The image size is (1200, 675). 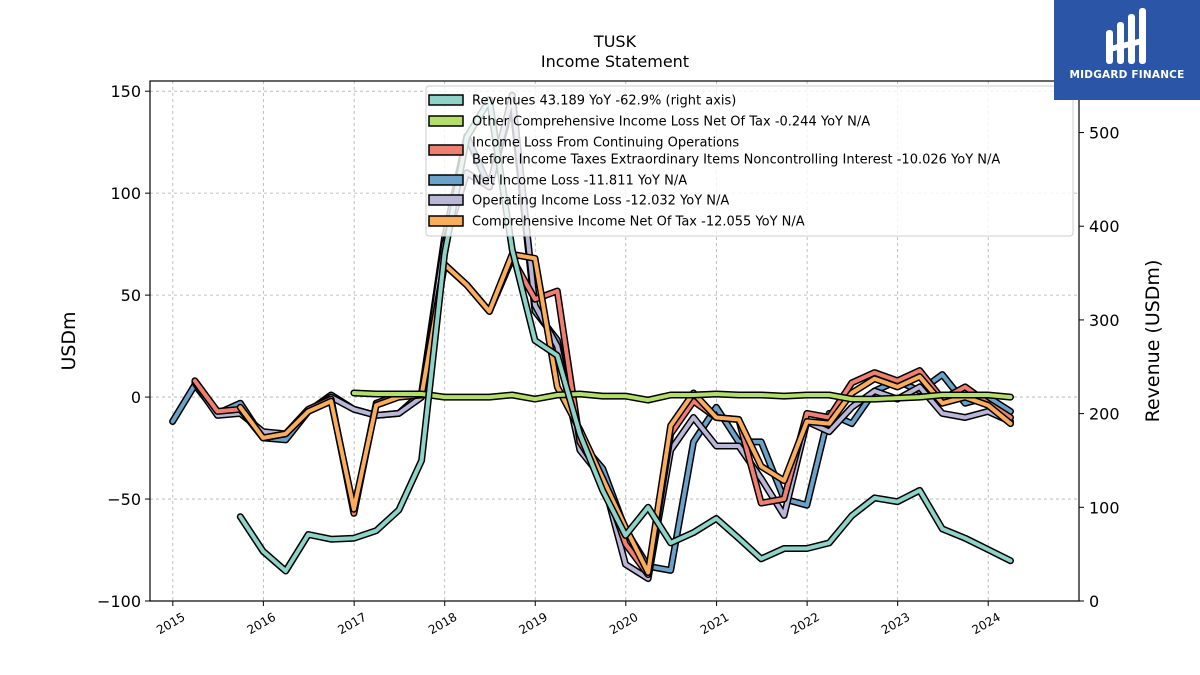 I want to click on legend-box, so click(x=749, y=161).